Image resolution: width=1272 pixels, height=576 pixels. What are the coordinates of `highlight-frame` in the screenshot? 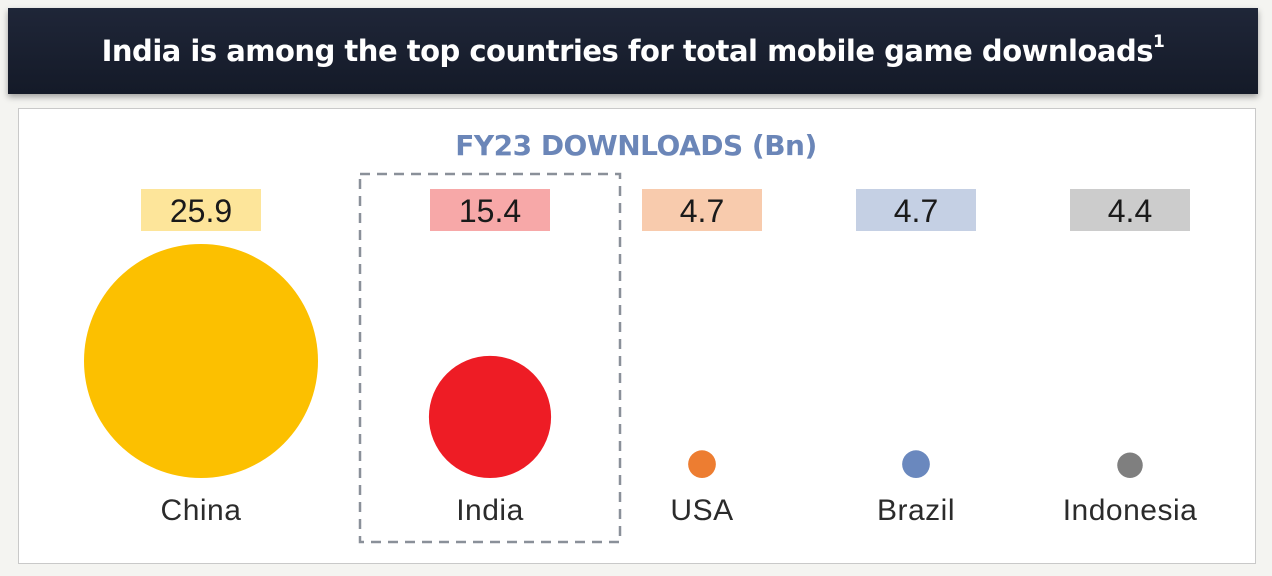 It's located at (490, 358).